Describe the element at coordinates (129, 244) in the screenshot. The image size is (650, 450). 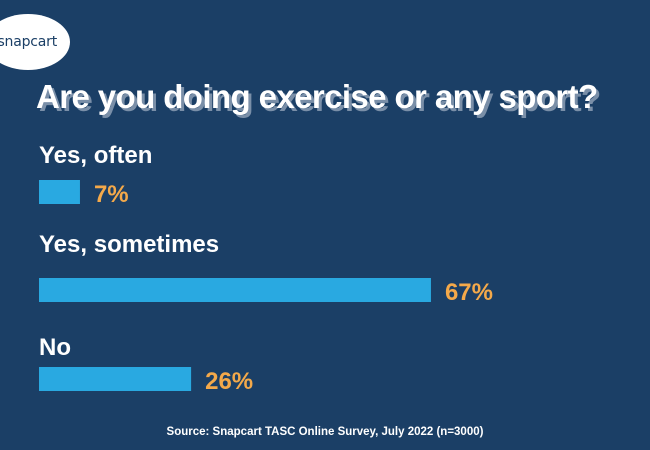
I see `category-label-yes-sometimes: Yes, sometimes` at that location.